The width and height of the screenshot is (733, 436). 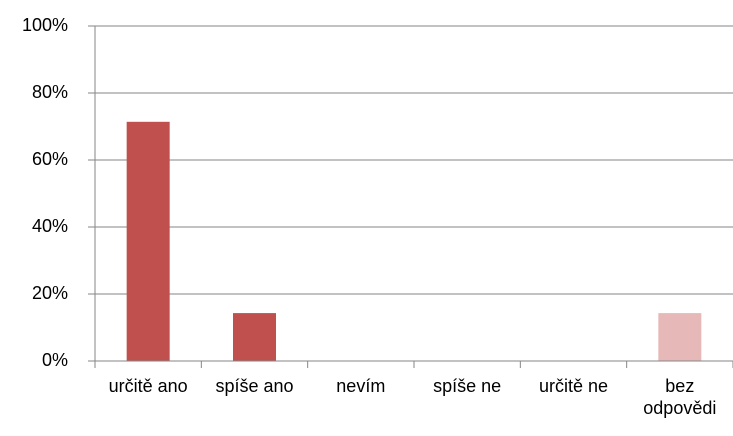 What do you see at coordinates (50, 92) in the screenshot?
I see `y-tick-label: 80%` at bounding box center [50, 92].